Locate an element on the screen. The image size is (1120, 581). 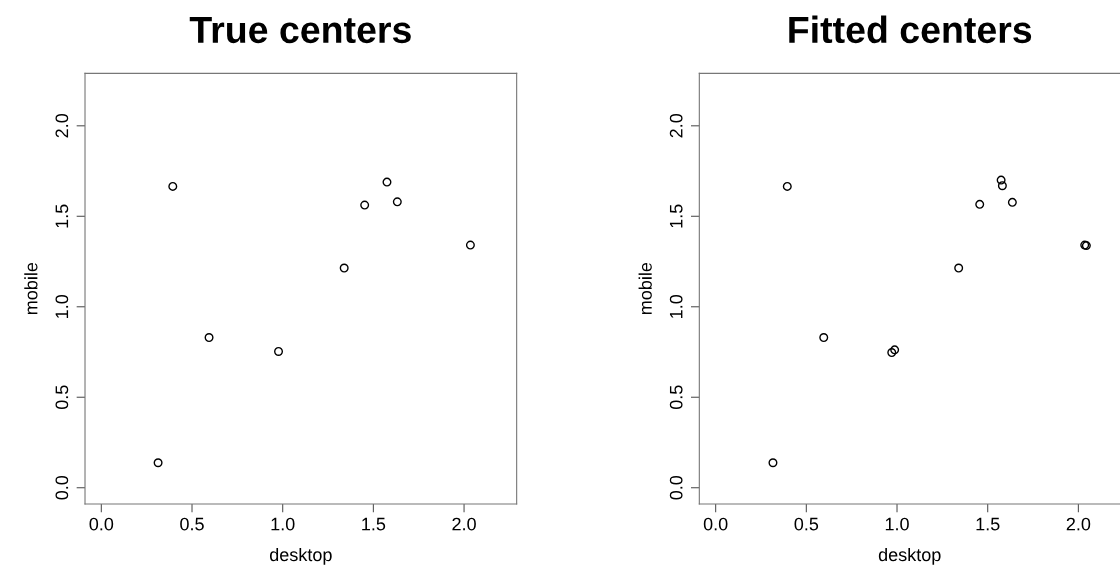
chart-title: True centers is located at coordinates (300, 30).